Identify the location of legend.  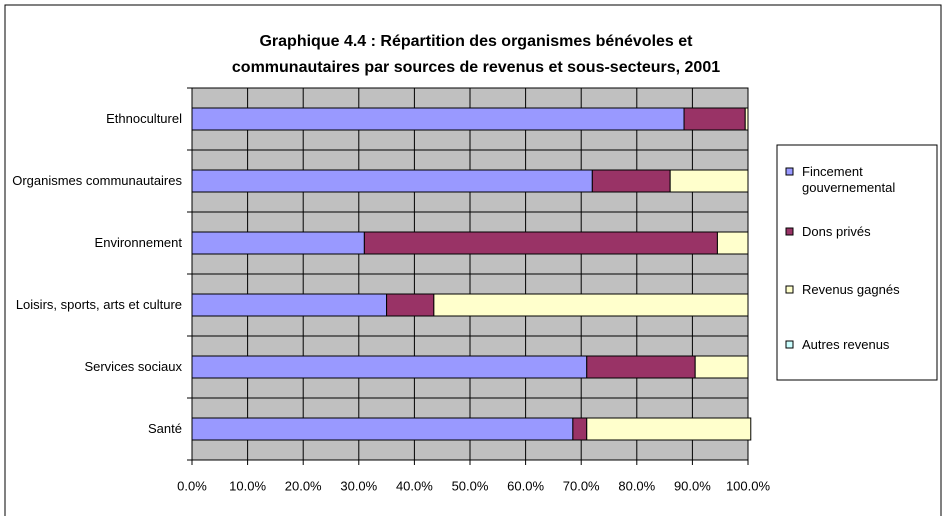
(857, 262).